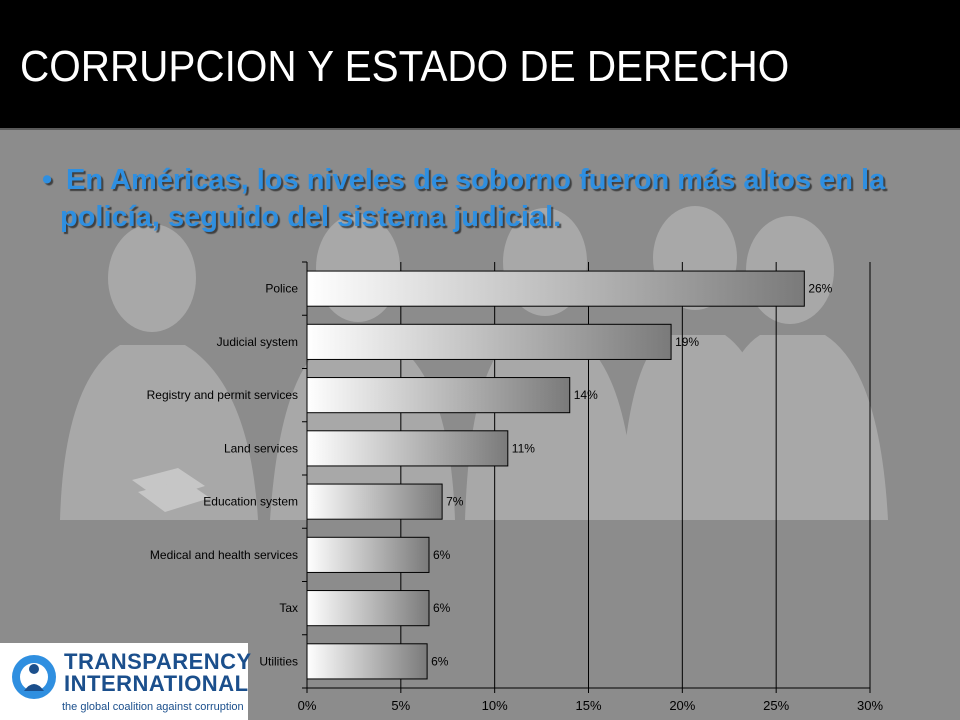 The height and width of the screenshot is (720, 960). I want to click on category-label: Registry and permit services, so click(222, 395).